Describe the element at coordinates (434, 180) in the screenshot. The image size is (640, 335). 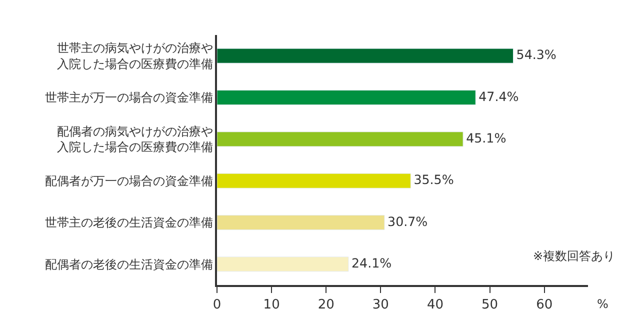
I see `data-label: 35.5%` at that location.